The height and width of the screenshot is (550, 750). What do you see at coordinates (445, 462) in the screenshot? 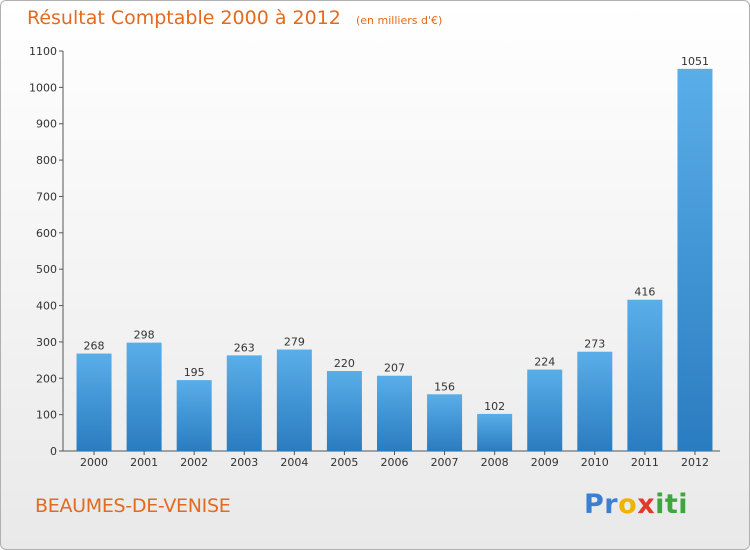
I see `x-tick-label: 2007` at bounding box center [445, 462].